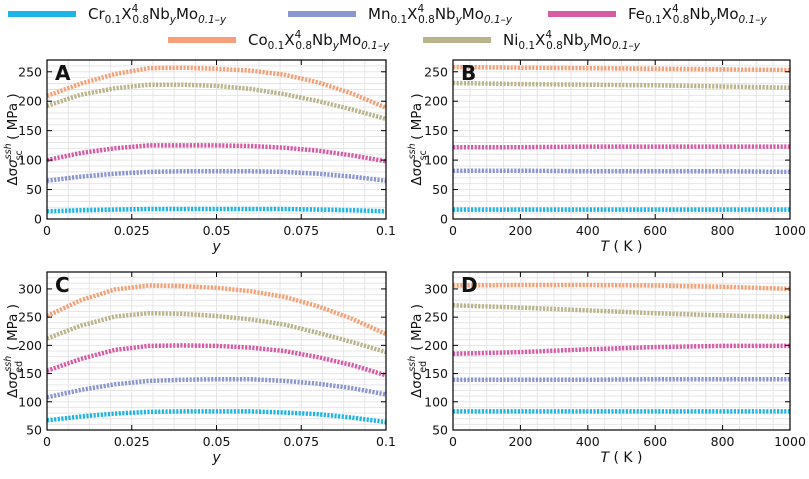 The height and width of the screenshot is (479, 809). Describe the element at coordinates (440, 14) in the screenshot. I see `legend-label: Mn0.1X4 0.8NbyMo0.1–y` at that location.